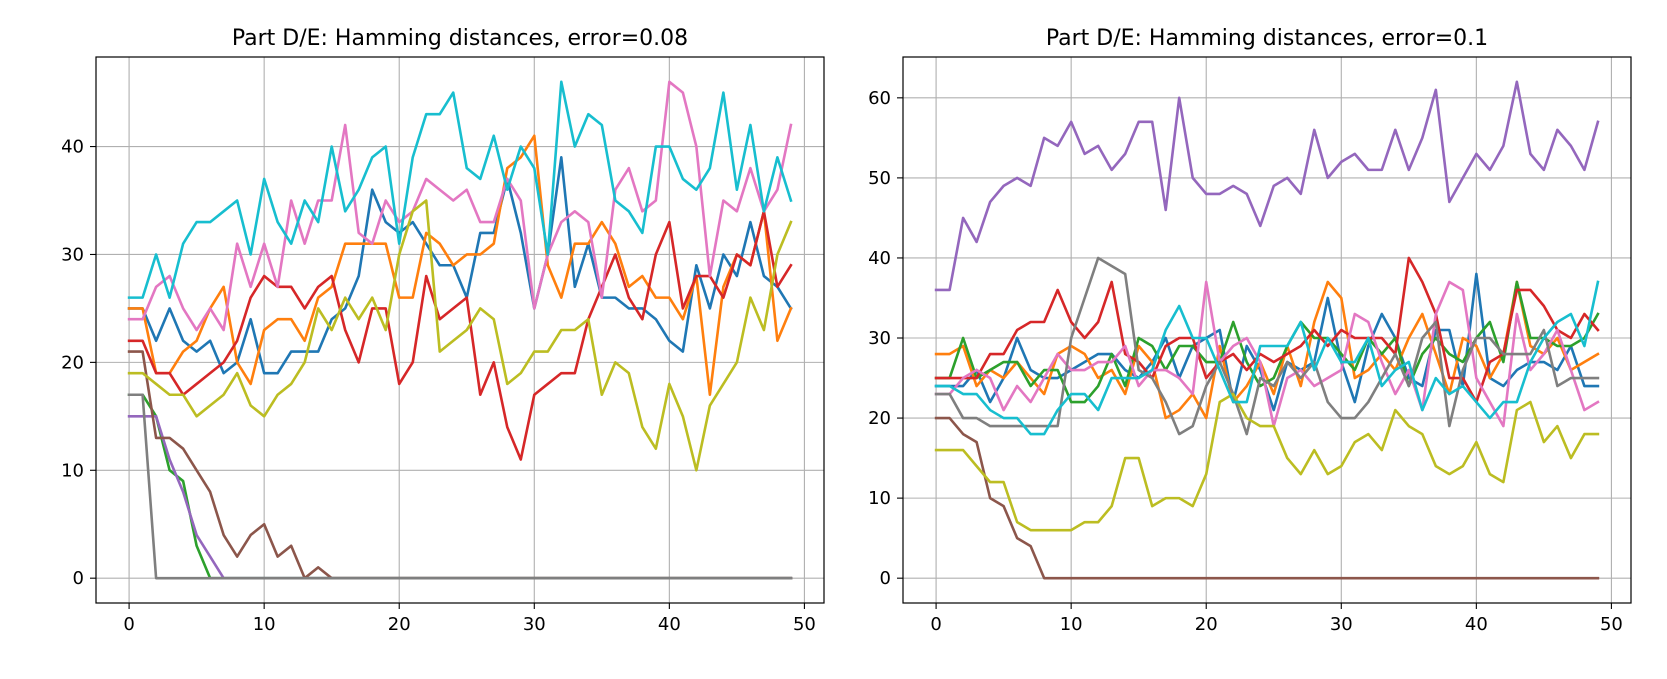 The width and height of the screenshot is (1667, 679). Describe the element at coordinates (1267, 38) in the screenshot. I see `chart-title: Part D/E: Hamming distances, error=0.1` at that location.